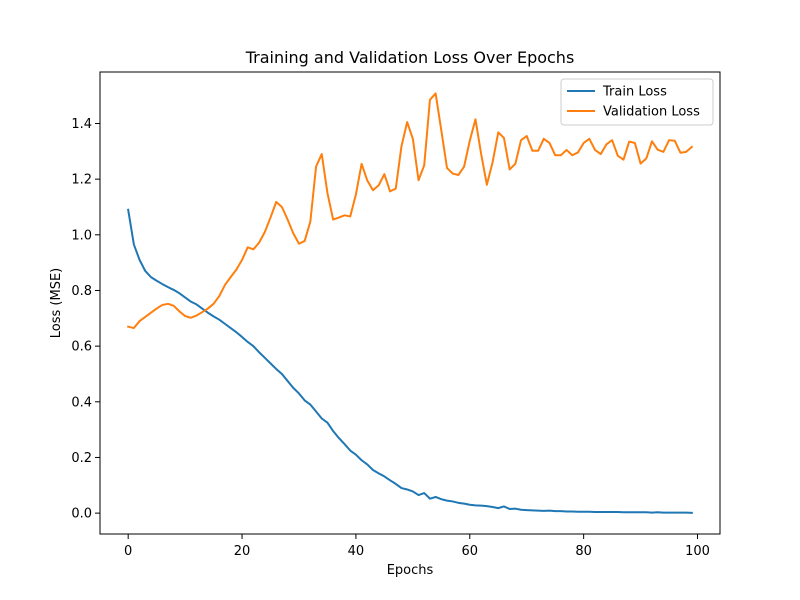 The height and width of the screenshot is (600, 800). Describe the element at coordinates (81, 347) in the screenshot. I see `y-tick-label: 0.6` at that location.